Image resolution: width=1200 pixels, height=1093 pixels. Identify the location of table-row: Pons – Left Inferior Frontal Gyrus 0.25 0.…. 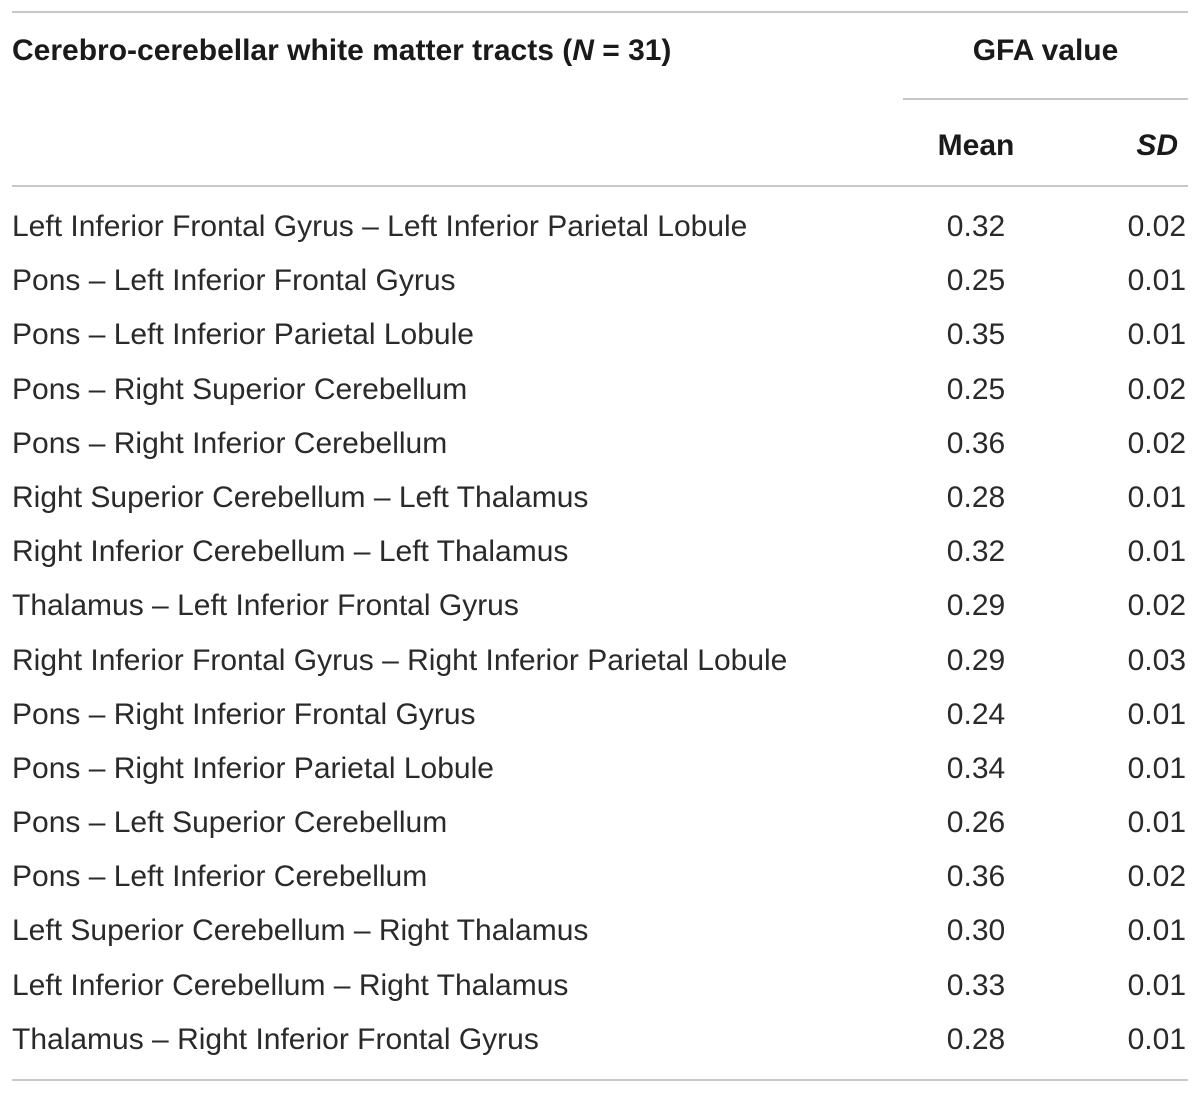
(600, 281).